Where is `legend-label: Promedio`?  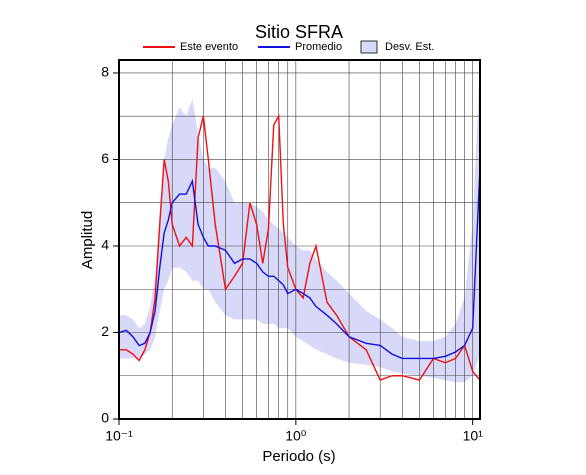 legend-label: Promedio is located at coordinates (318, 47).